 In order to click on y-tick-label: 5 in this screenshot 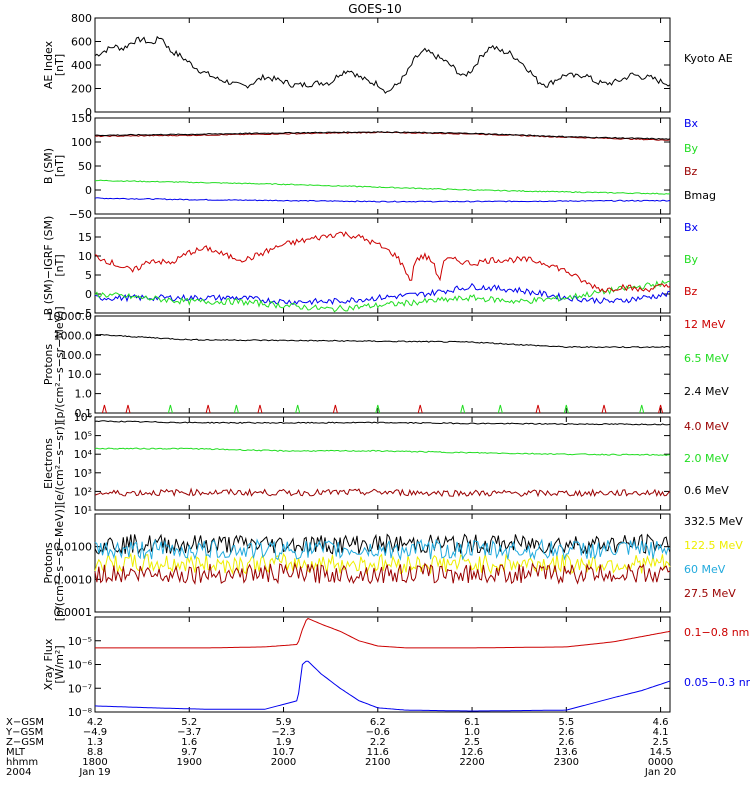, I will do `click(88, 275)`.